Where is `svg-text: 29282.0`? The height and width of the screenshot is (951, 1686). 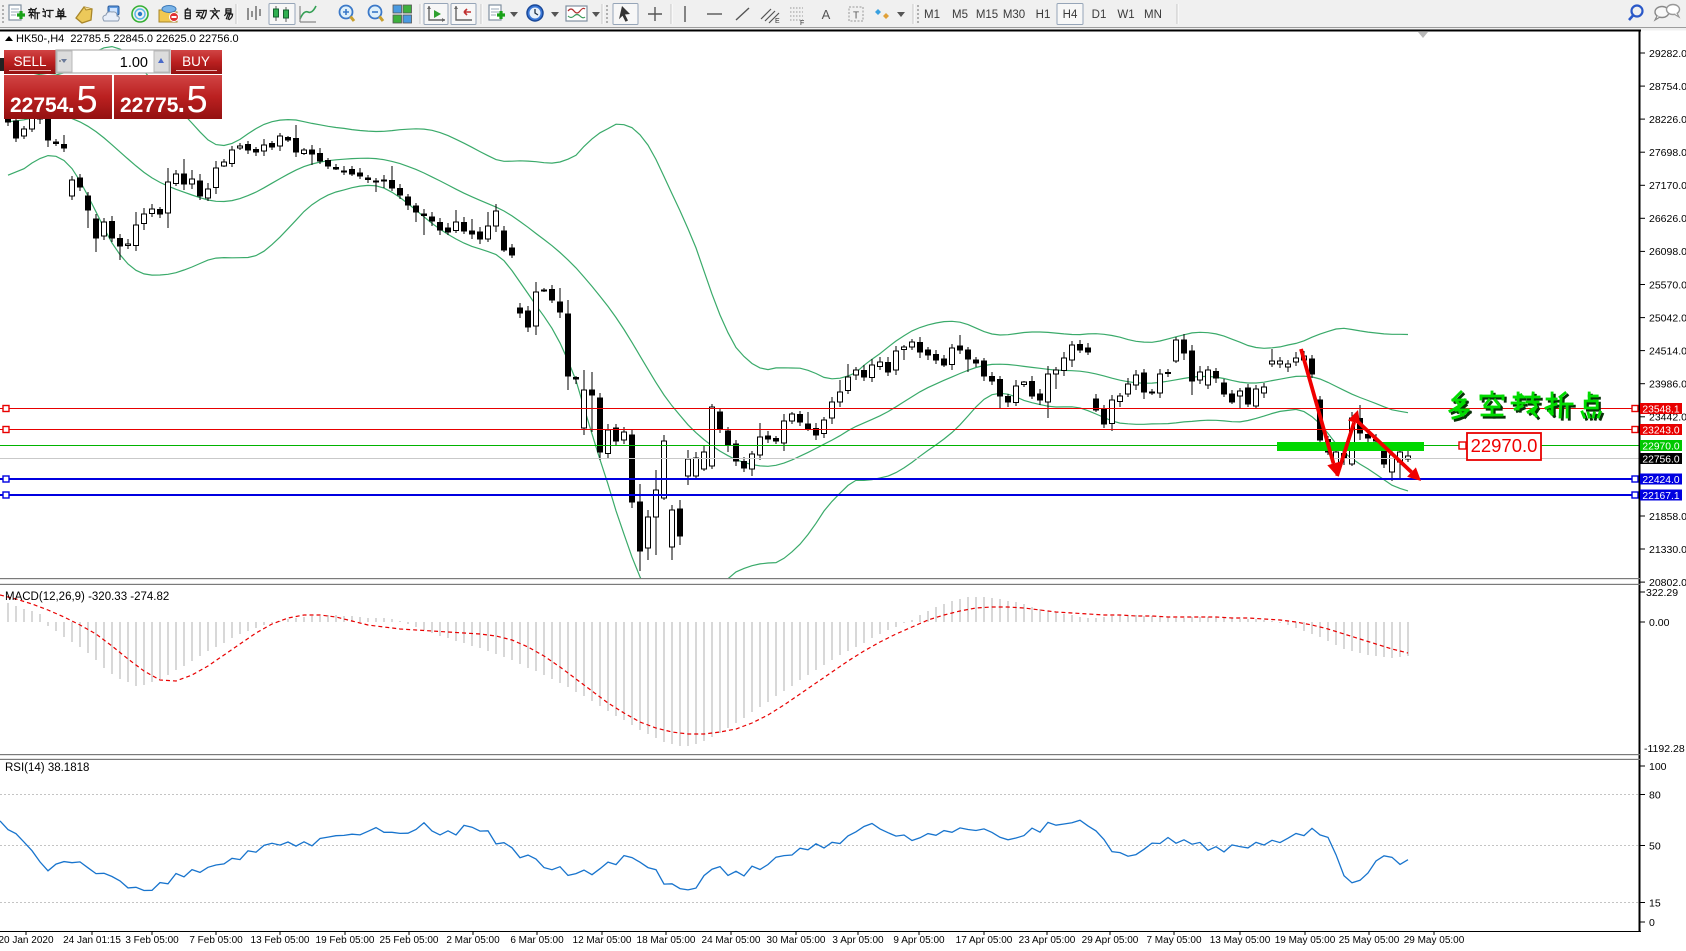
svg-text: 29282.0 is located at coordinates (1667, 54).